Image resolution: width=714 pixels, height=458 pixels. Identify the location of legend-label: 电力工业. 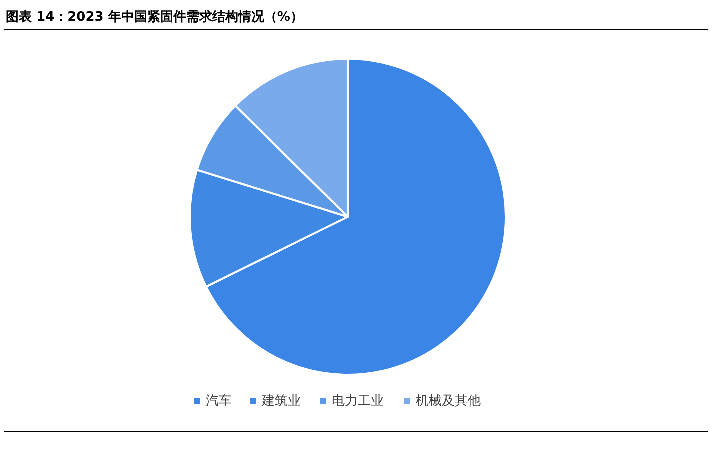
(358, 401).